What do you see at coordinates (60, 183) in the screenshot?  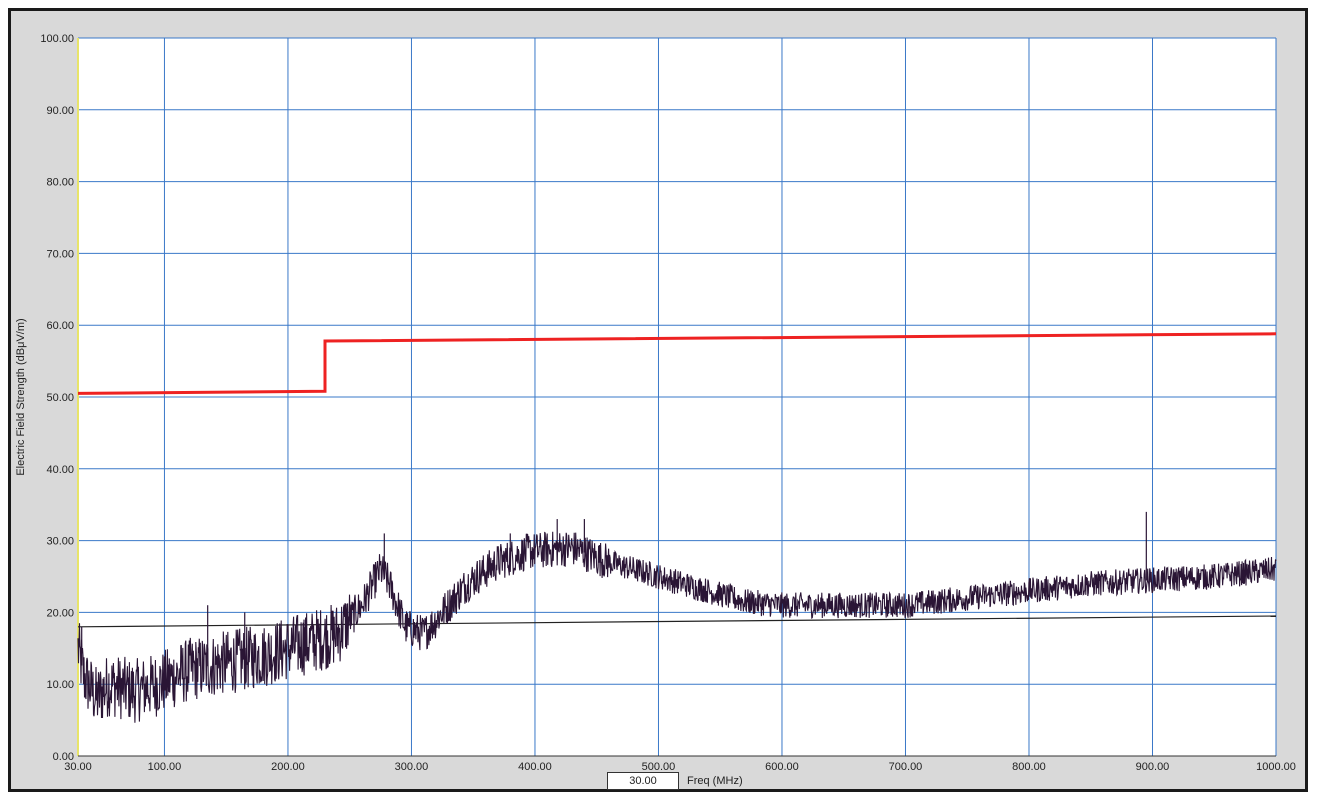 I see `y-tick-label: 80.00` at bounding box center [60, 183].